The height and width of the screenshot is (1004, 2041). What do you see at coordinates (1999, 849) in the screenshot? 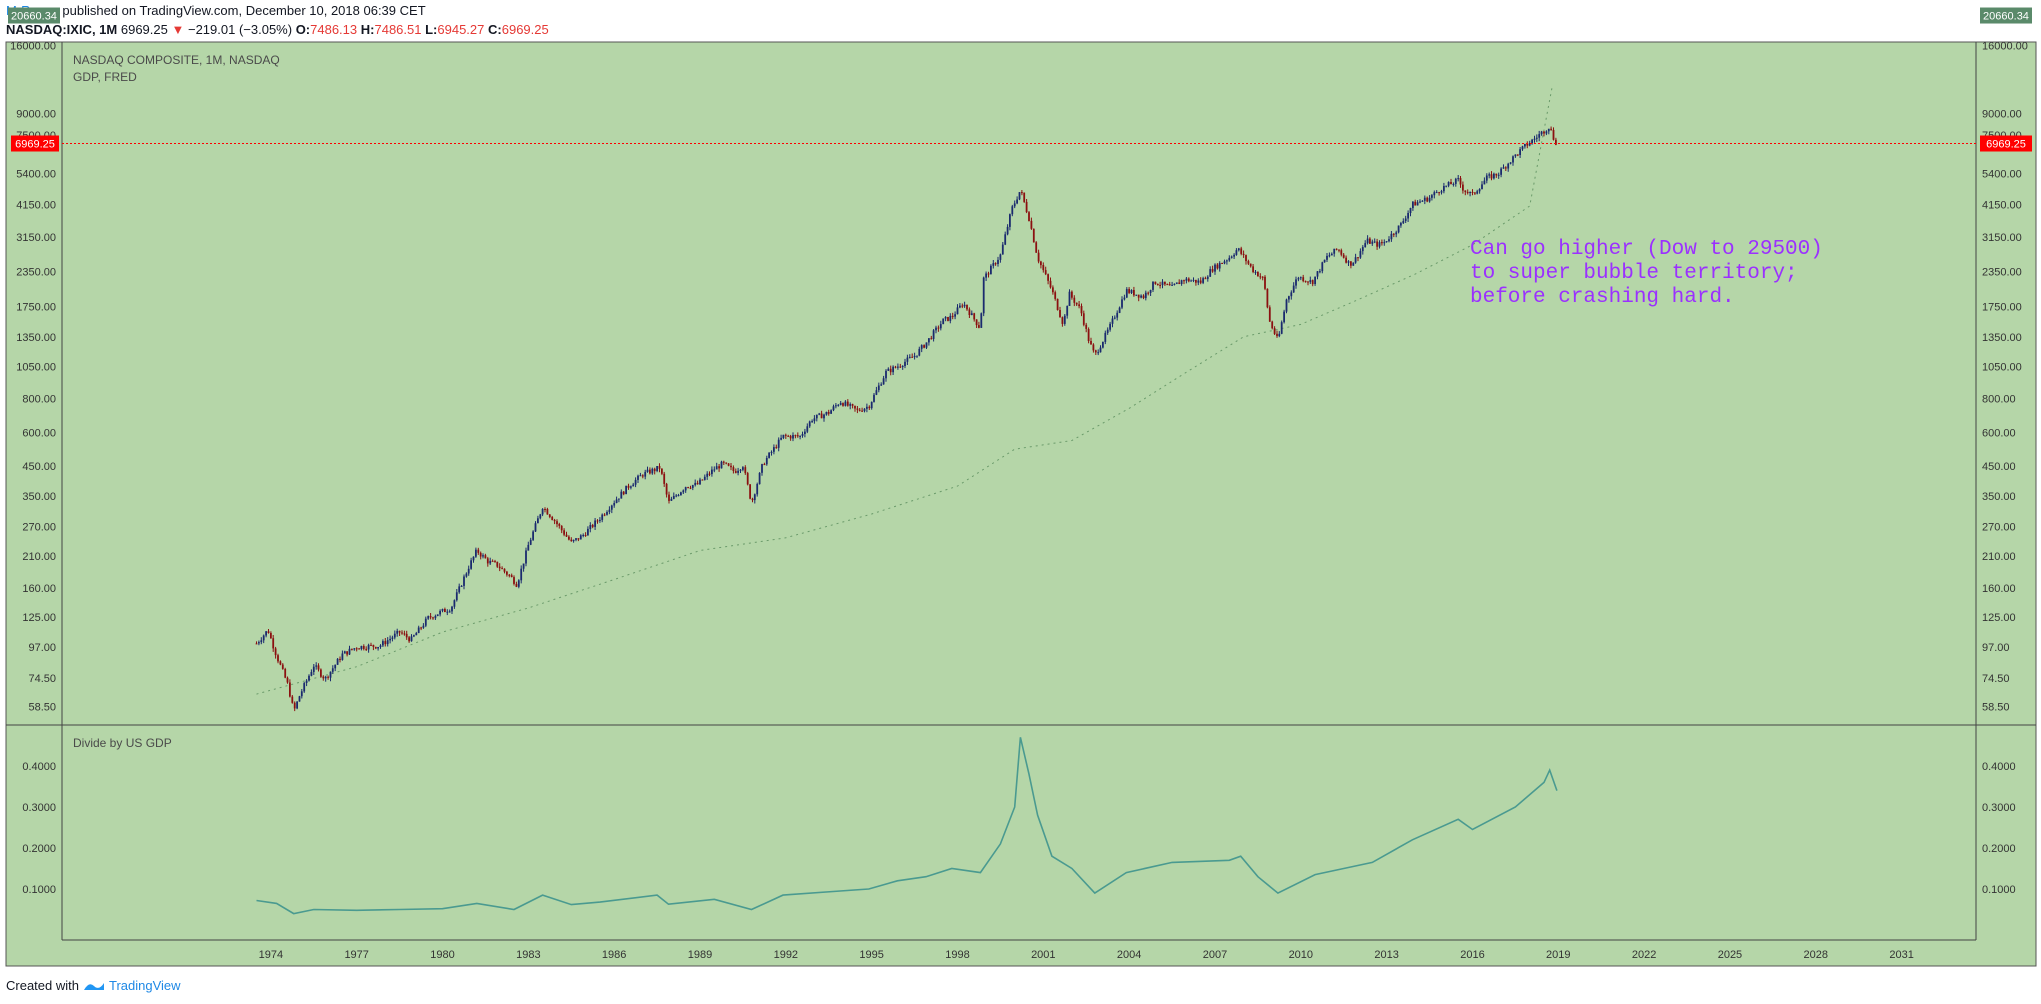
I see `sub-y-tick-label-right: 0.2000` at bounding box center [1999, 849].